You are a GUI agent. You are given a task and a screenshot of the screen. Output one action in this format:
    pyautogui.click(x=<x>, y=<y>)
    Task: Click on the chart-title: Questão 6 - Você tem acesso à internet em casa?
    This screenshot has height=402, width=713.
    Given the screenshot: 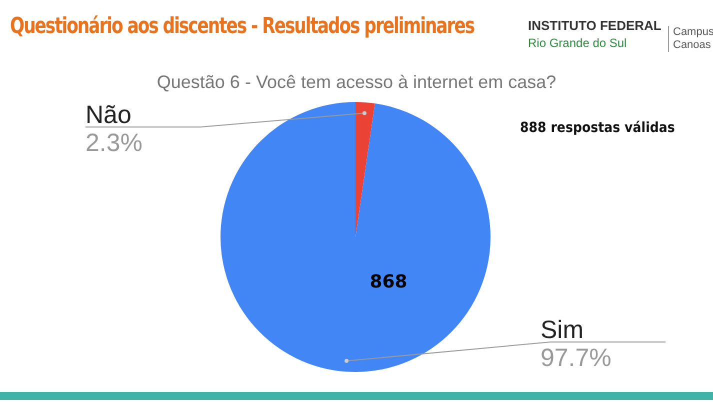 What is the action you would take?
    pyautogui.click(x=357, y=82)
    